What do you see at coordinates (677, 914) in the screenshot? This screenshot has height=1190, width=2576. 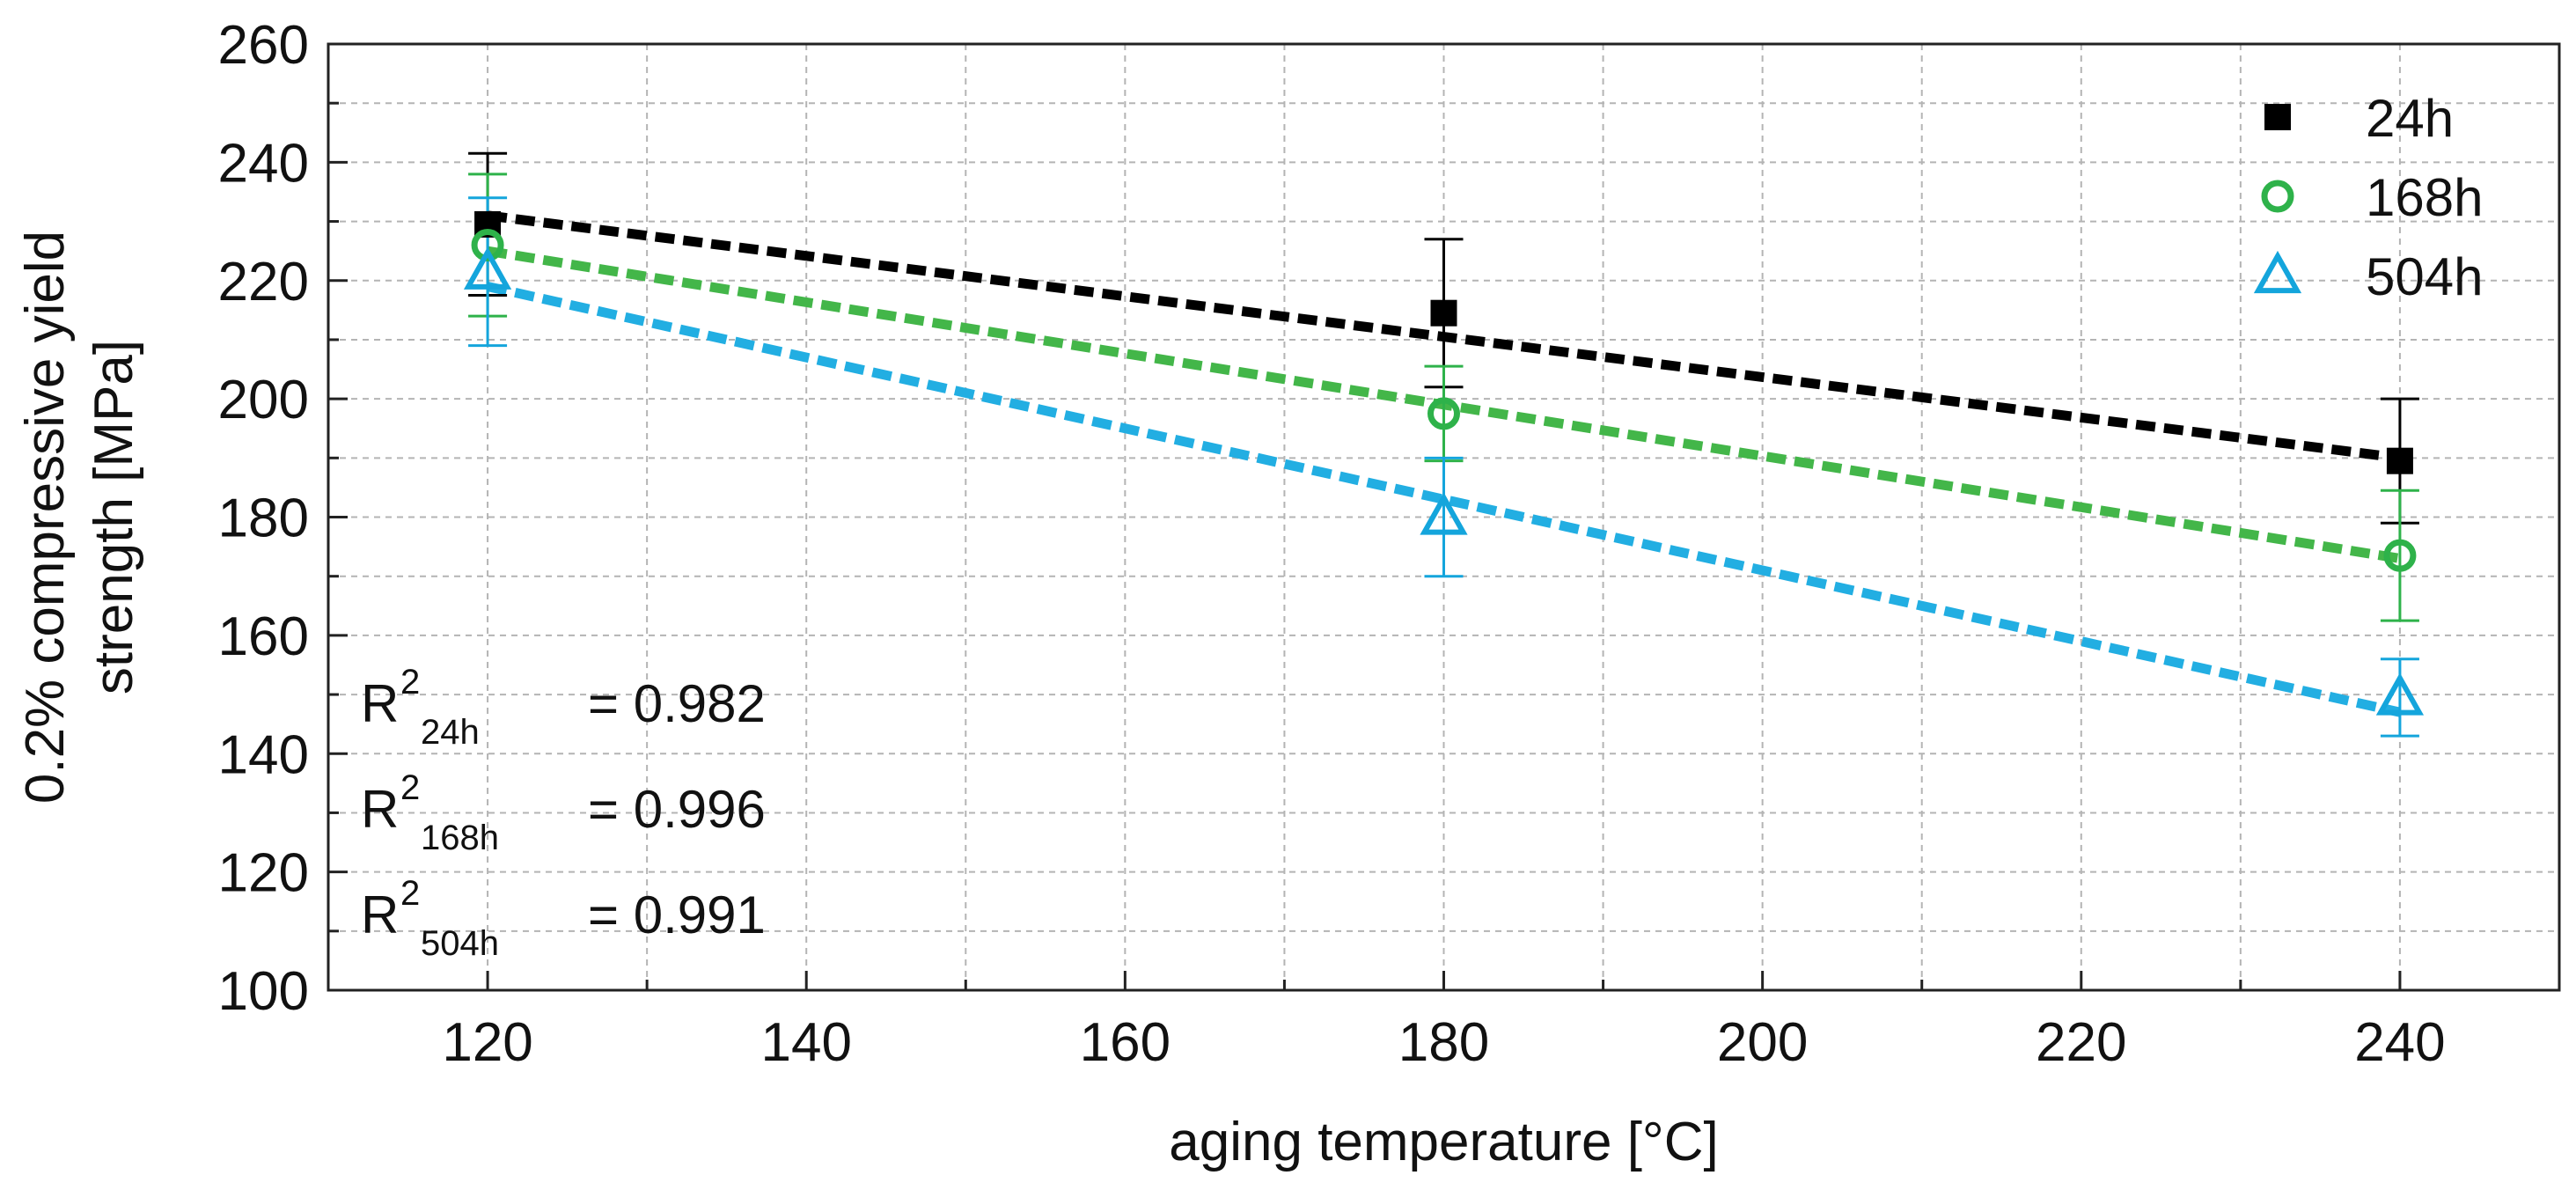 I see `r2-value: = 0.991` at bounding box center [677, 914].